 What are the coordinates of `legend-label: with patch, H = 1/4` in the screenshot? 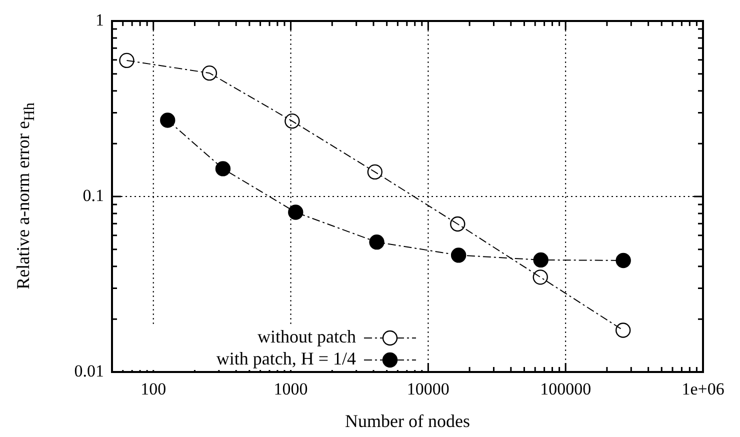 It's located at (286, 358).